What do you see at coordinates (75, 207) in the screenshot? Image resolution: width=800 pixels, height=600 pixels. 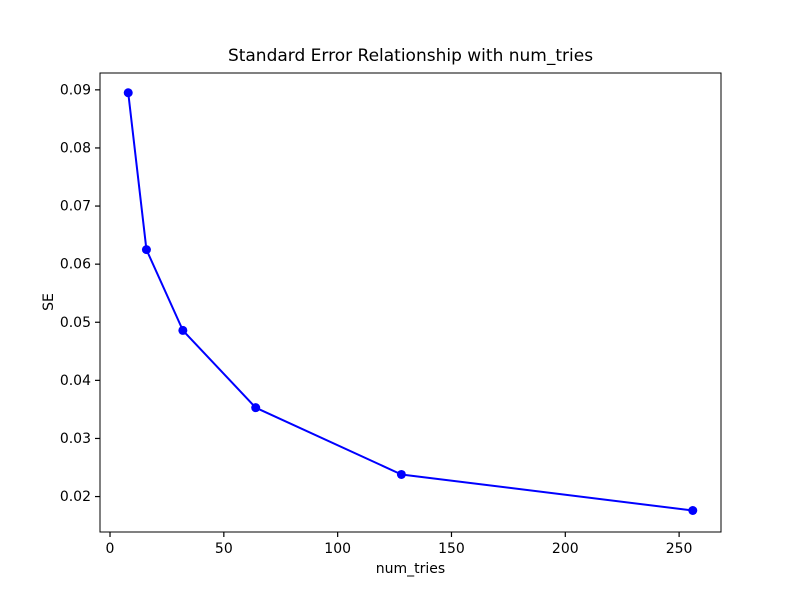 I see `y-tick-label: 0.07` at bounding box center [75, 207].